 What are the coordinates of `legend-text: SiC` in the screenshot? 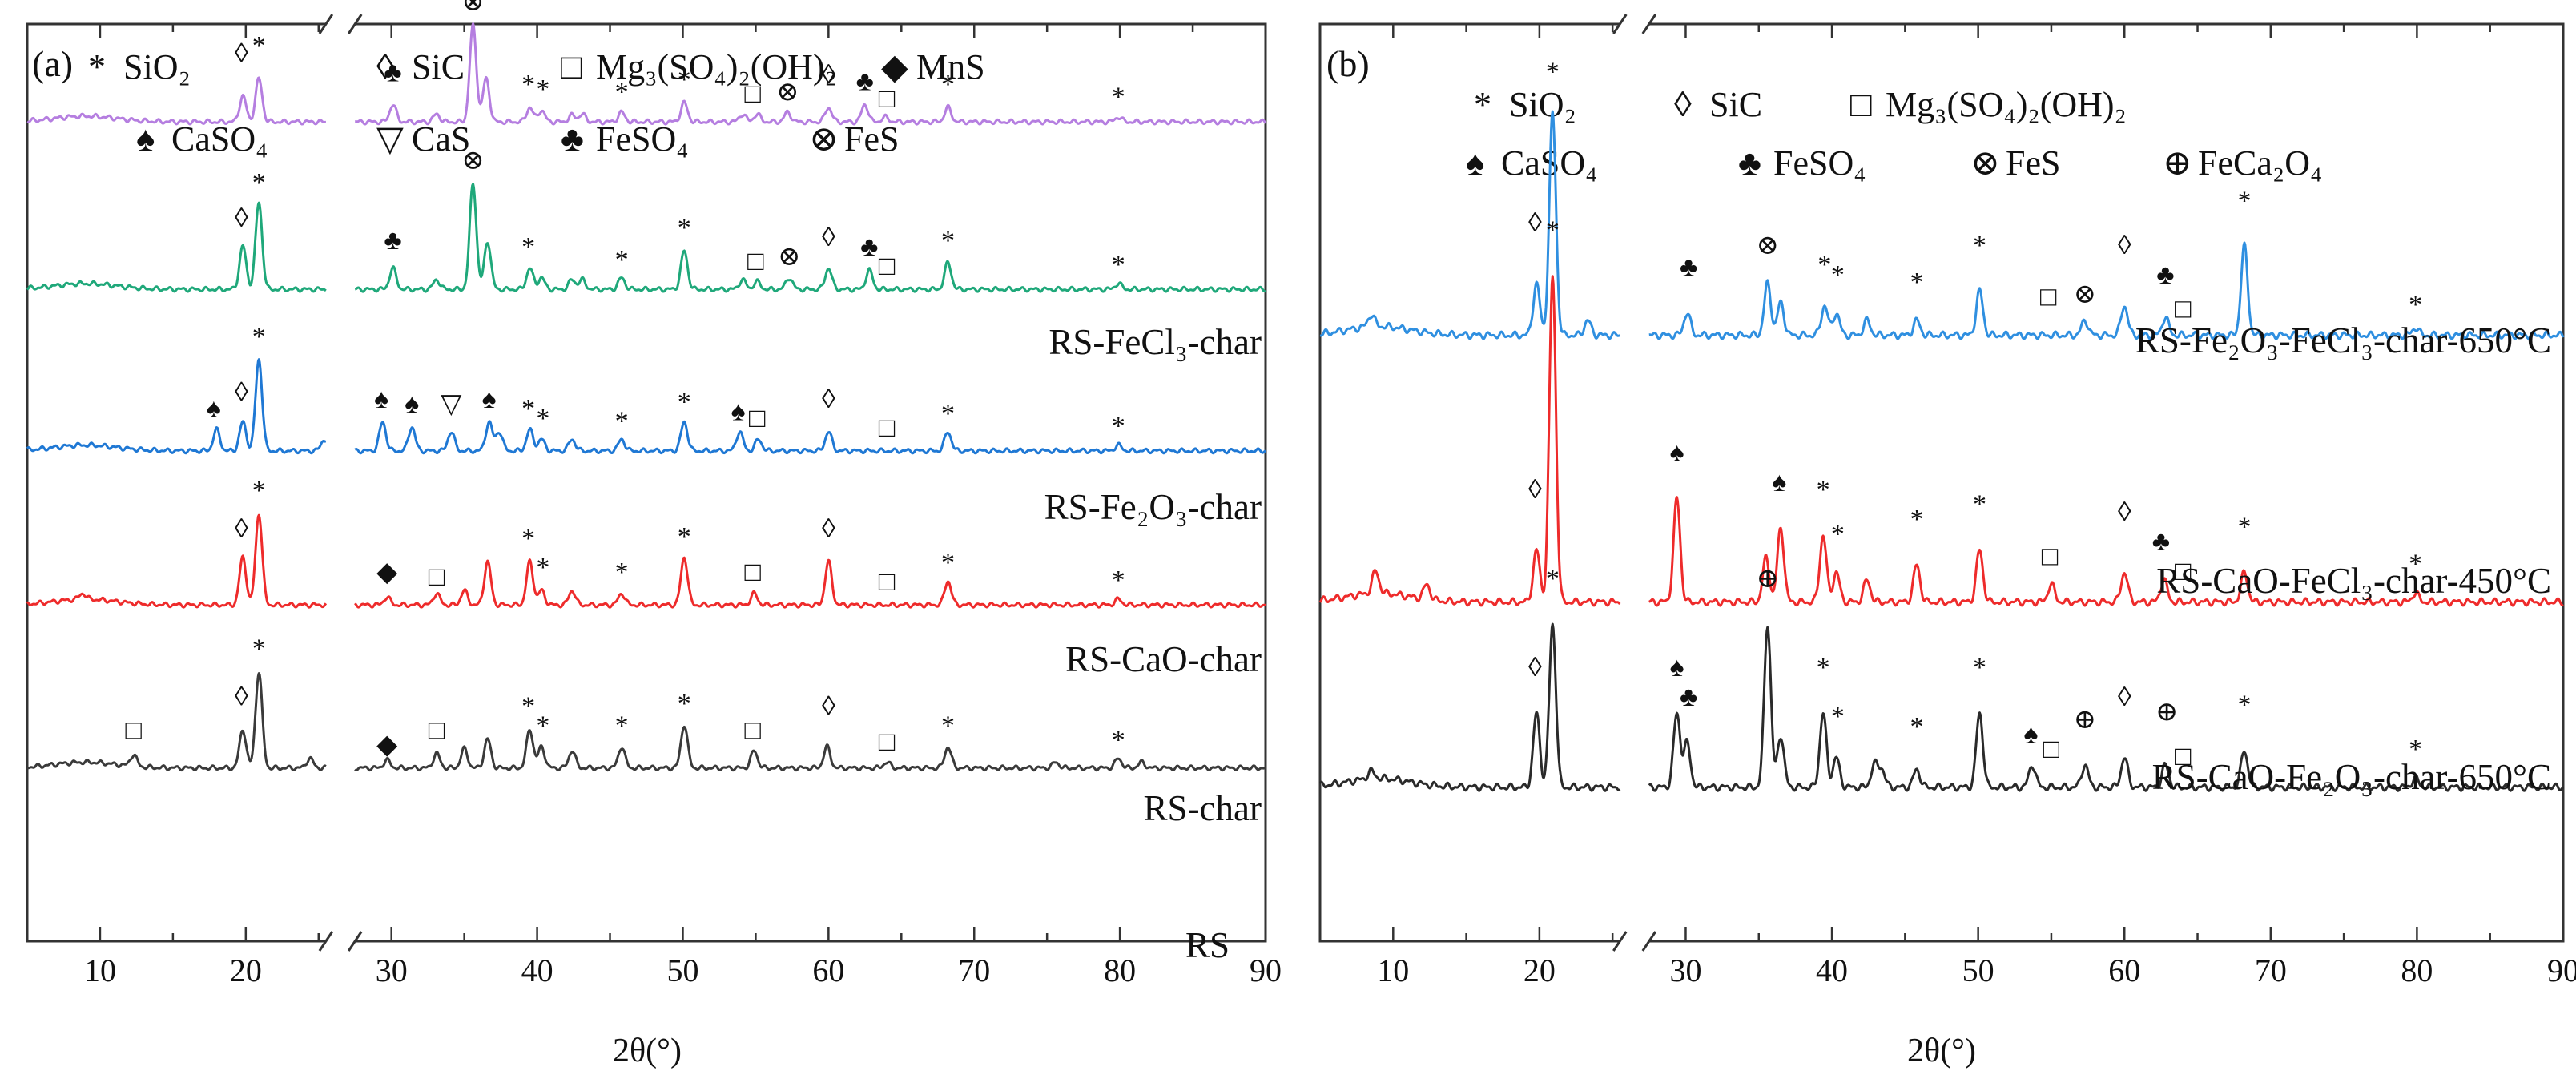 It's located at (1735, 104).